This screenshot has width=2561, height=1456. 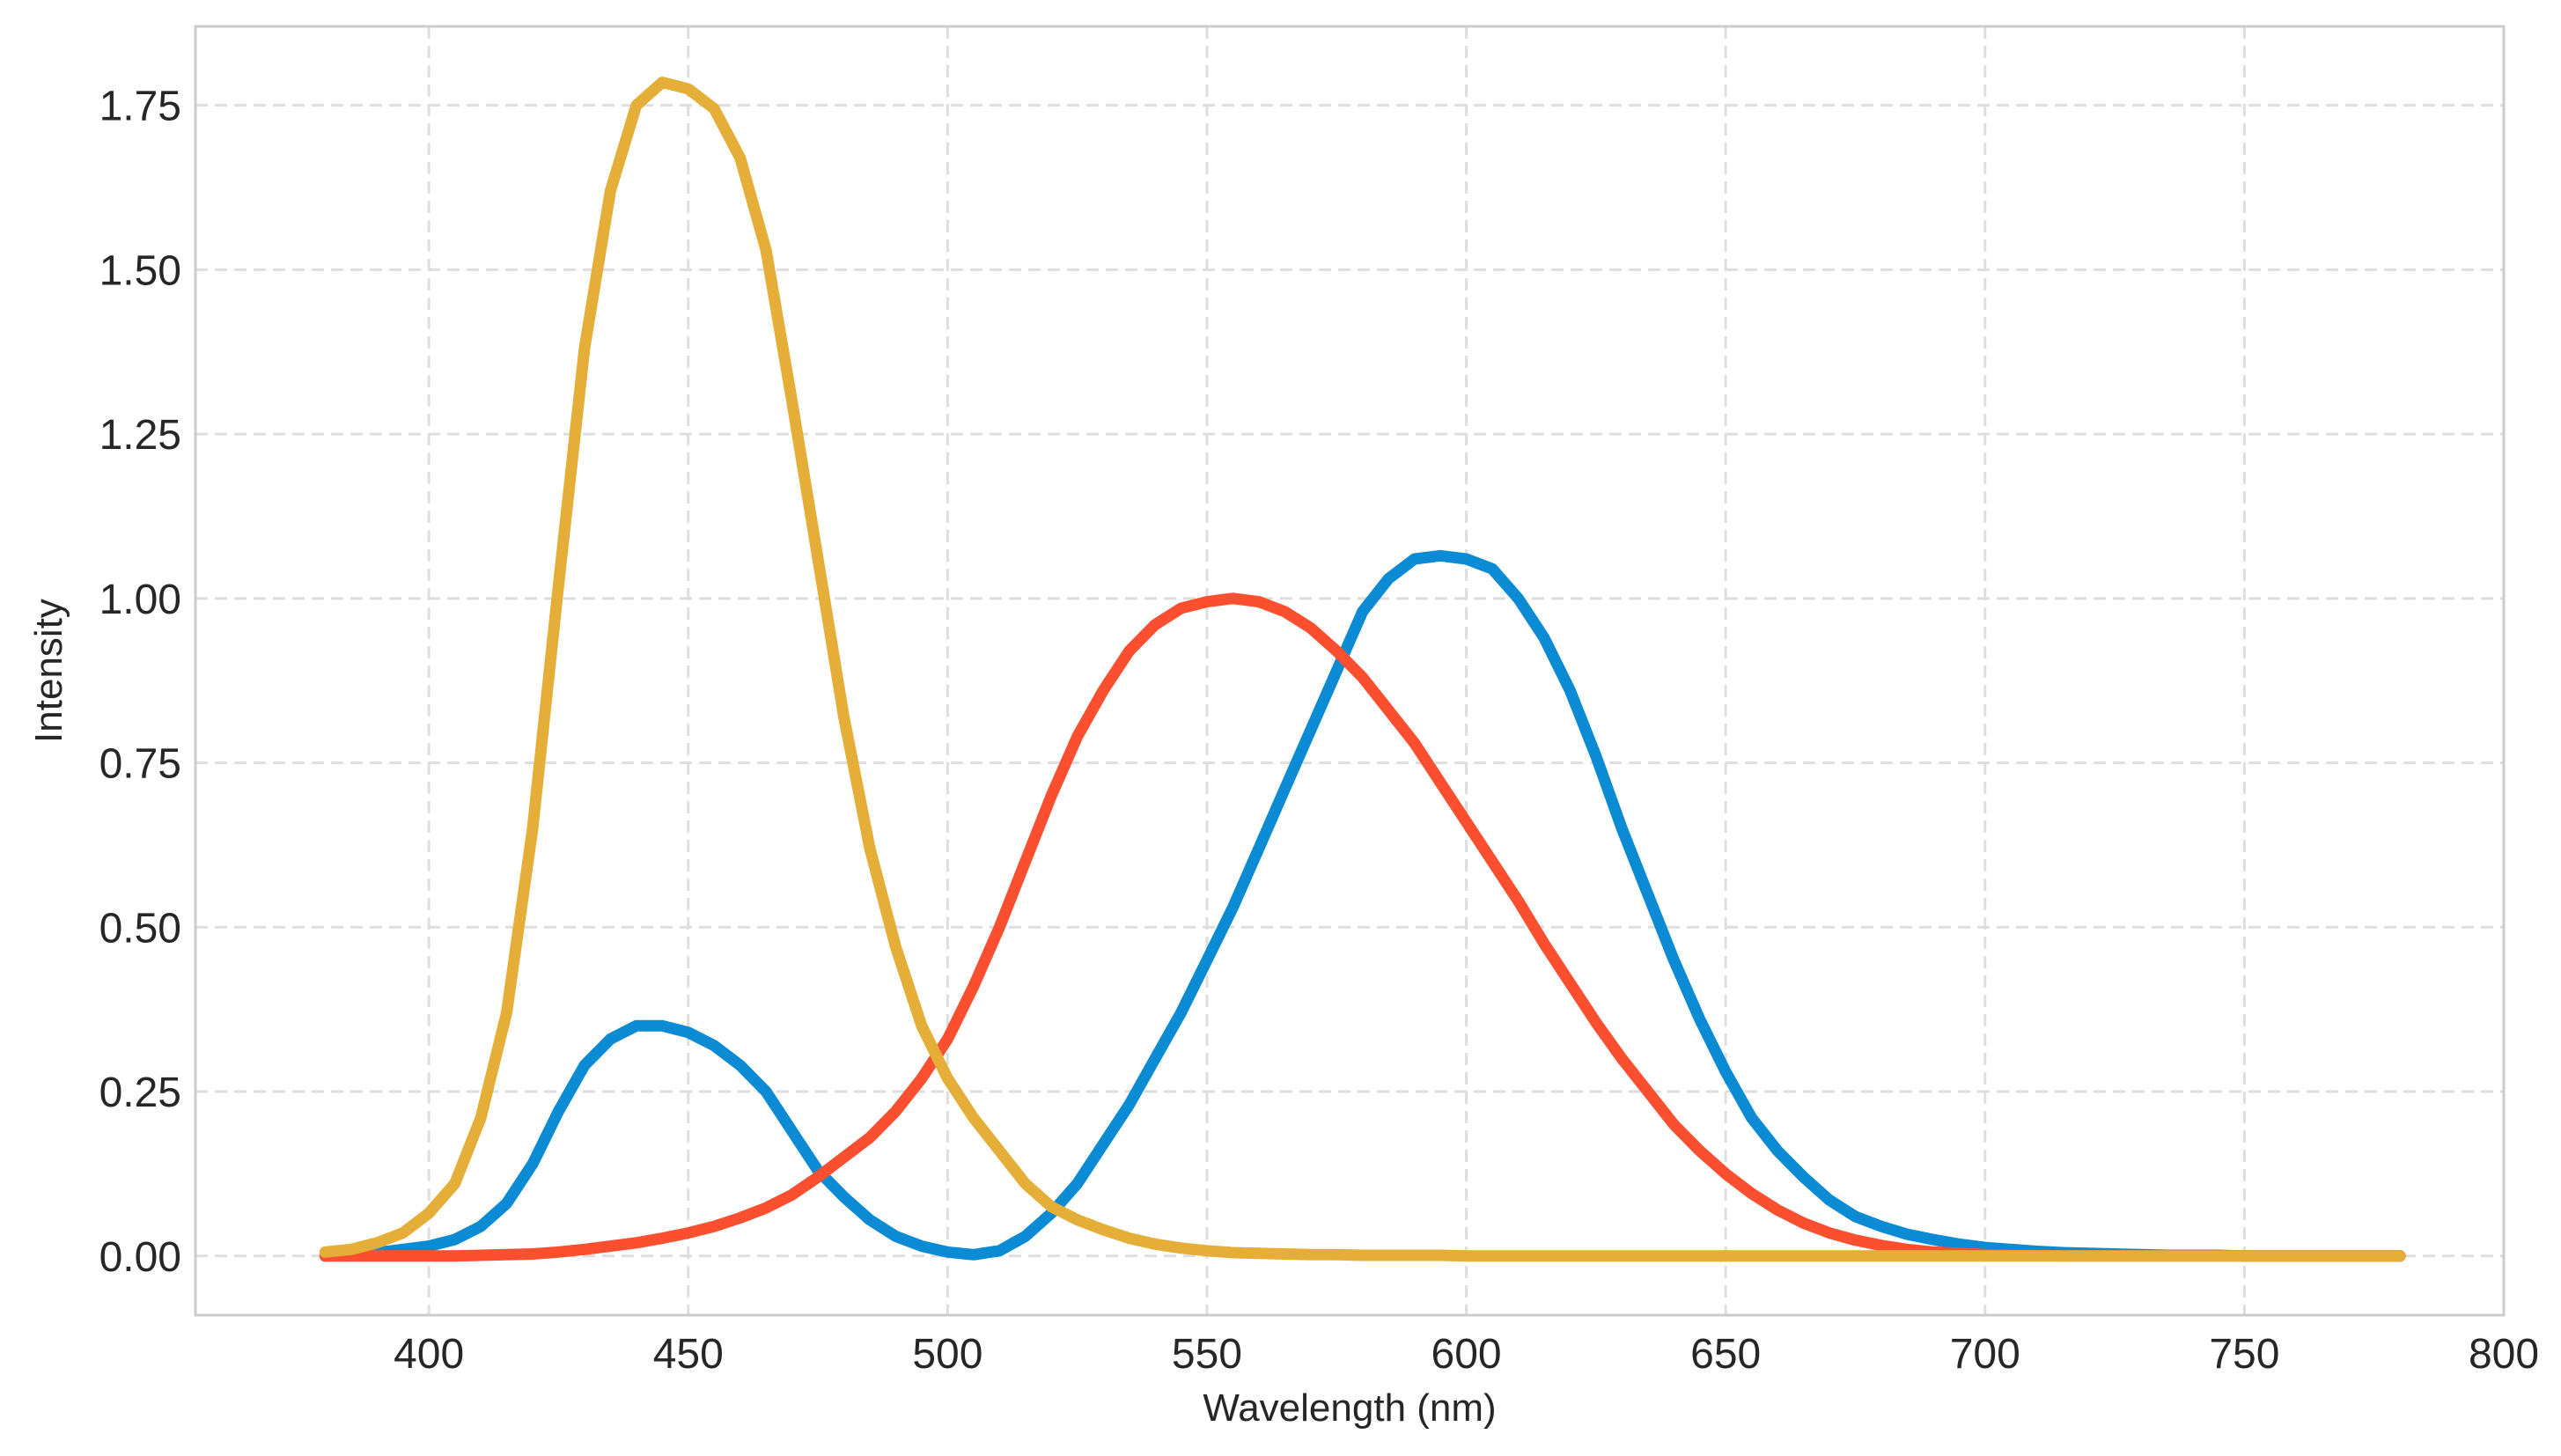 What do you see at coordinates (1725, 1354) in the screenshot?
I see `x-tick-label: 650` at bounding box center [1725, 1354].